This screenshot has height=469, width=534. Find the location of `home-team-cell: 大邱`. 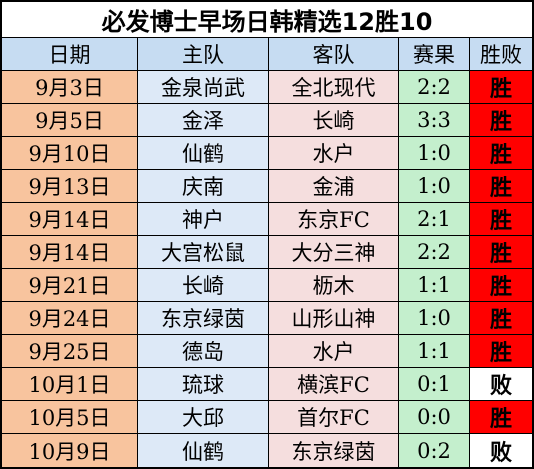

home-team-cell: 大邱 is located at coordinates (203, 417).